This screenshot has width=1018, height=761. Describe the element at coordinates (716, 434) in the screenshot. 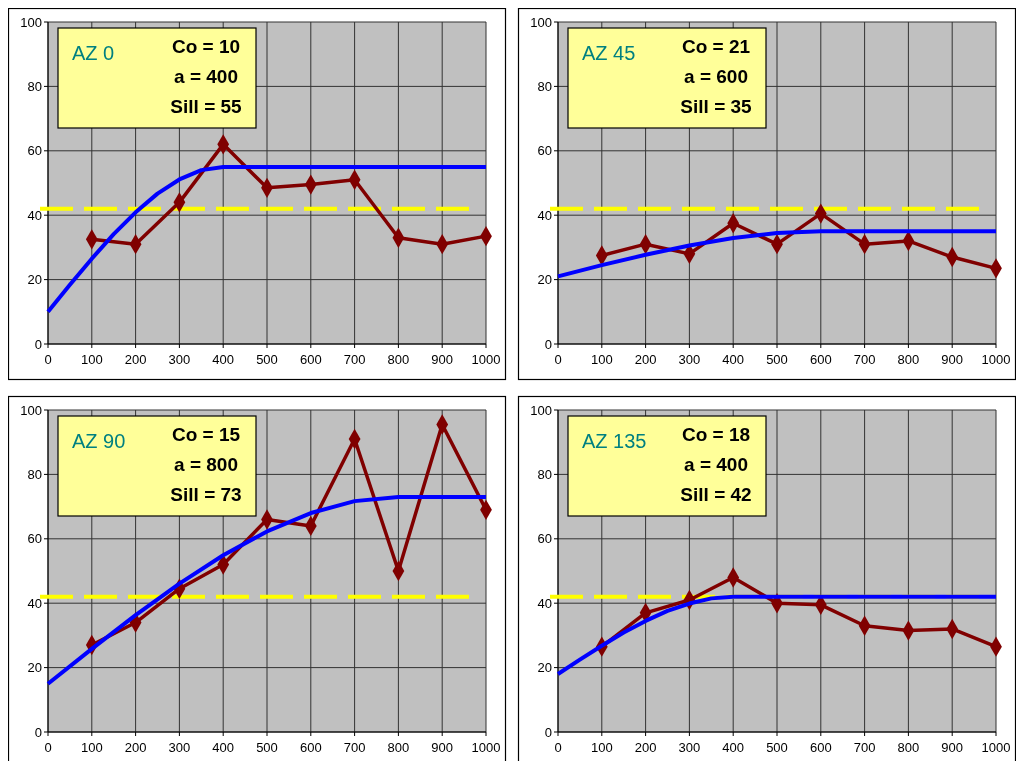

I see `annotation: Co = 18` at that location.